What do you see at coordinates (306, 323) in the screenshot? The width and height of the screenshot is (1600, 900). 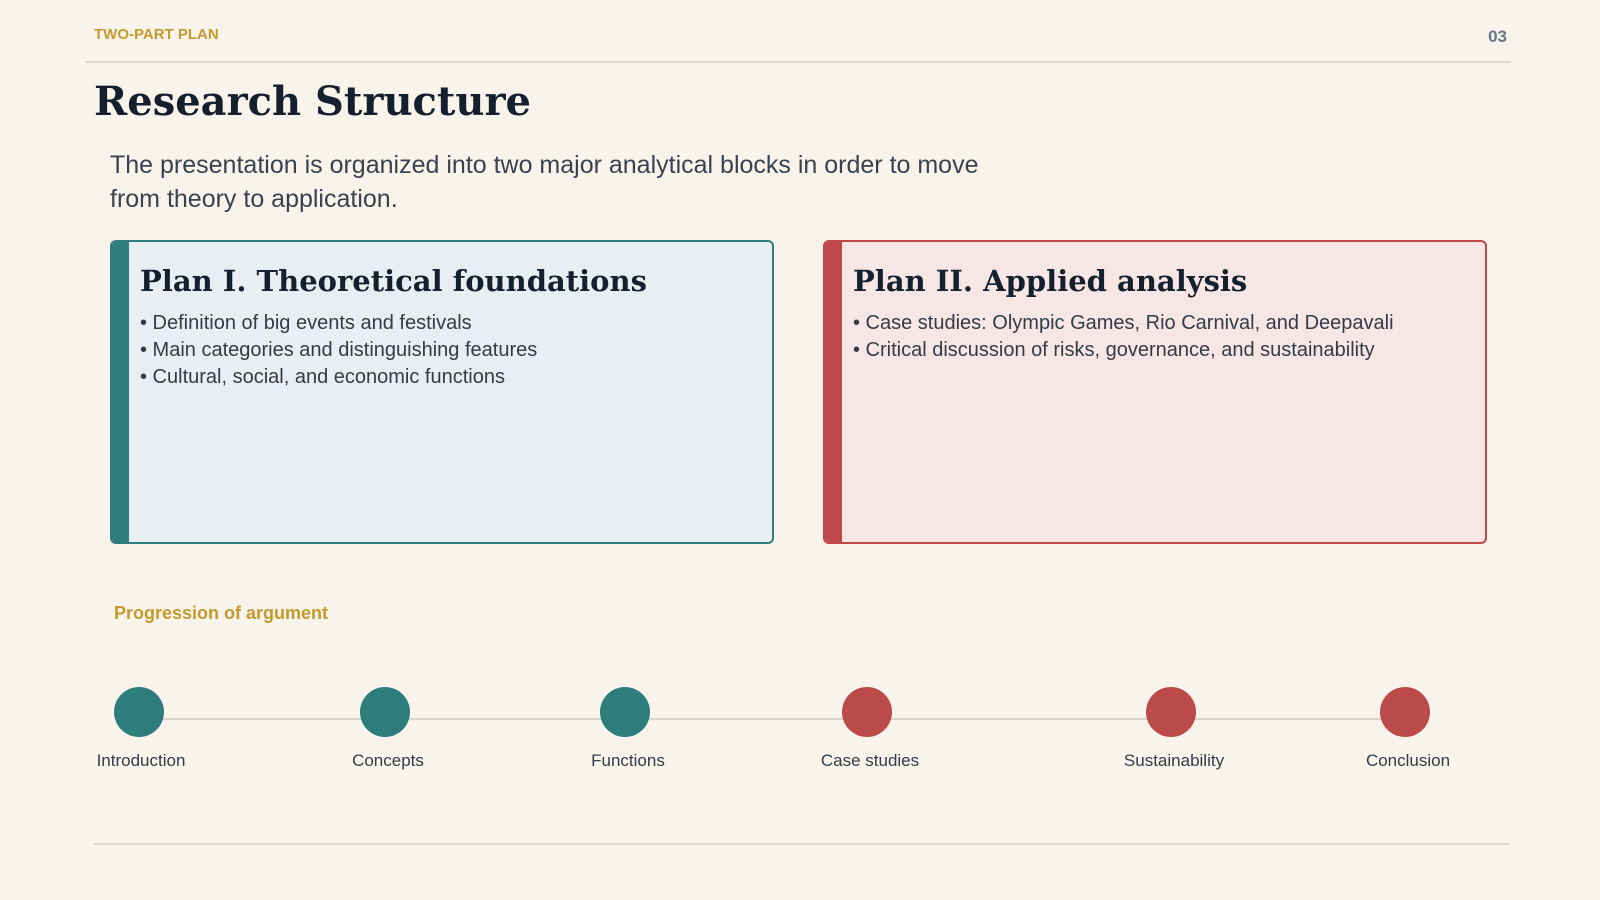 I see `bullet: • Definition of big events and festivals` at bounding box center [306, 323].